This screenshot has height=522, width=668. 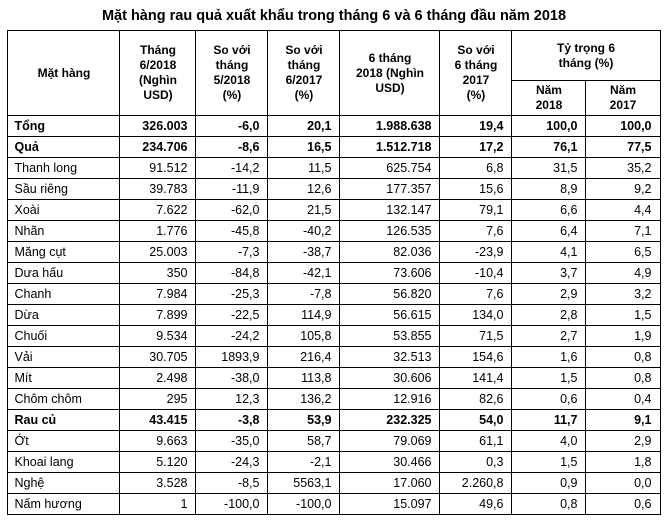 I want to click on row-label: Măng cụt, so click(x=64, y=252).